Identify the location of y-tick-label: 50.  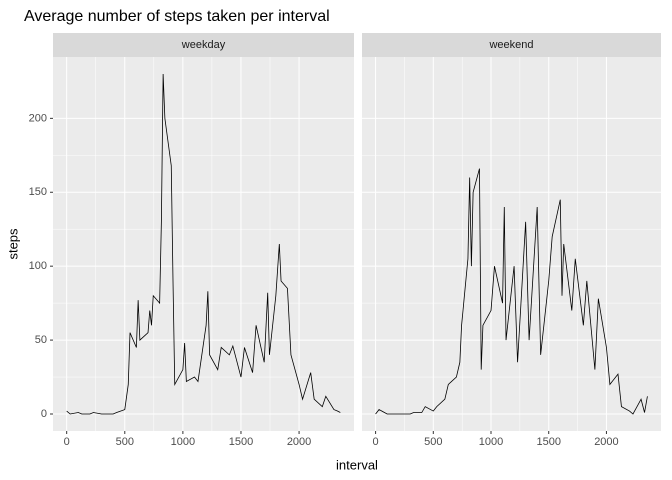
(41, 340).